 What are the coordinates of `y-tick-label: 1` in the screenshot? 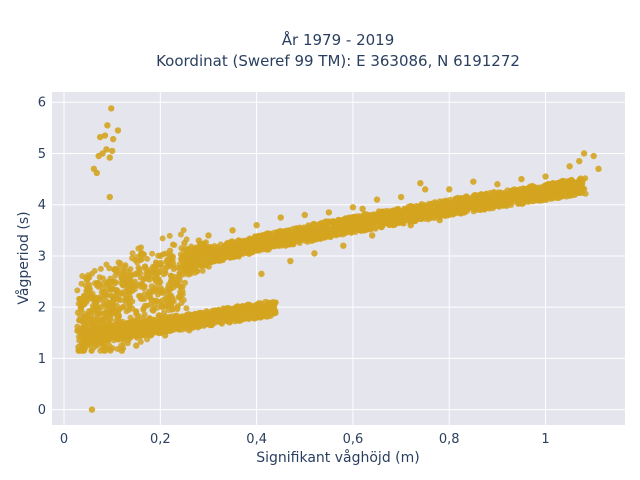 It's located at (42, 359).